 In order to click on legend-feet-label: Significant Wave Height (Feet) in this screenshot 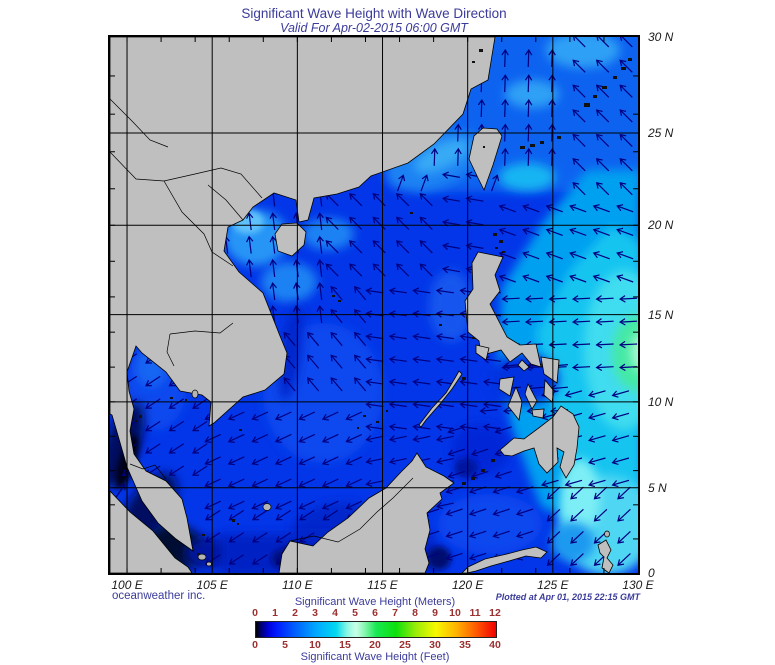, I will do `click(375, 657)`.